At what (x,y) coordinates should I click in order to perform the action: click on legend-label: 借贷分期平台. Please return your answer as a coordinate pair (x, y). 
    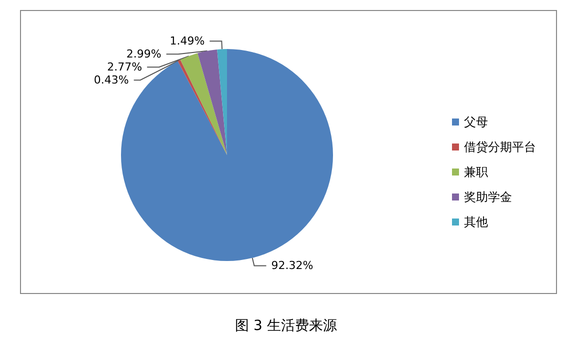
    Looking at the image, I should click on (500, 147).